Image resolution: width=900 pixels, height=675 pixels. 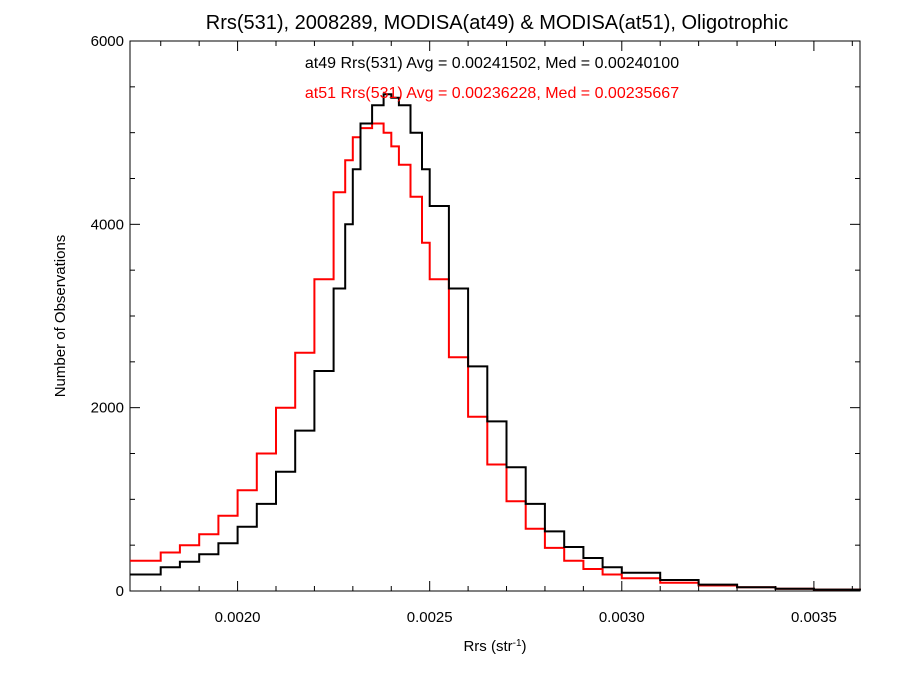 What do you see at coordinates (120, 591) in the screenshot?
I see `y-tick-label: 0` at bounding box center [120, 591].